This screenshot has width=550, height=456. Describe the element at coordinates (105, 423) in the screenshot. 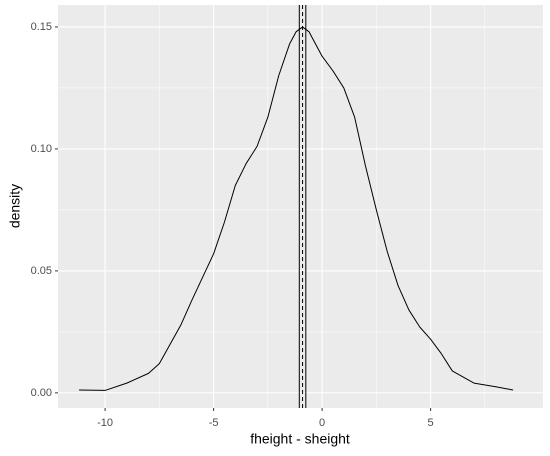

I see `x-tick-label: -10` at that location.